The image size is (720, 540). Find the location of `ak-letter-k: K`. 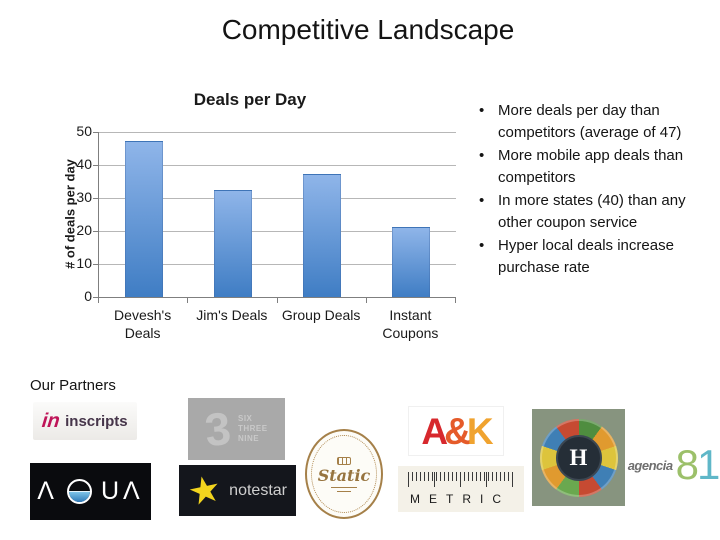

ak-letter-k: K is located at coordinates (480, 431).